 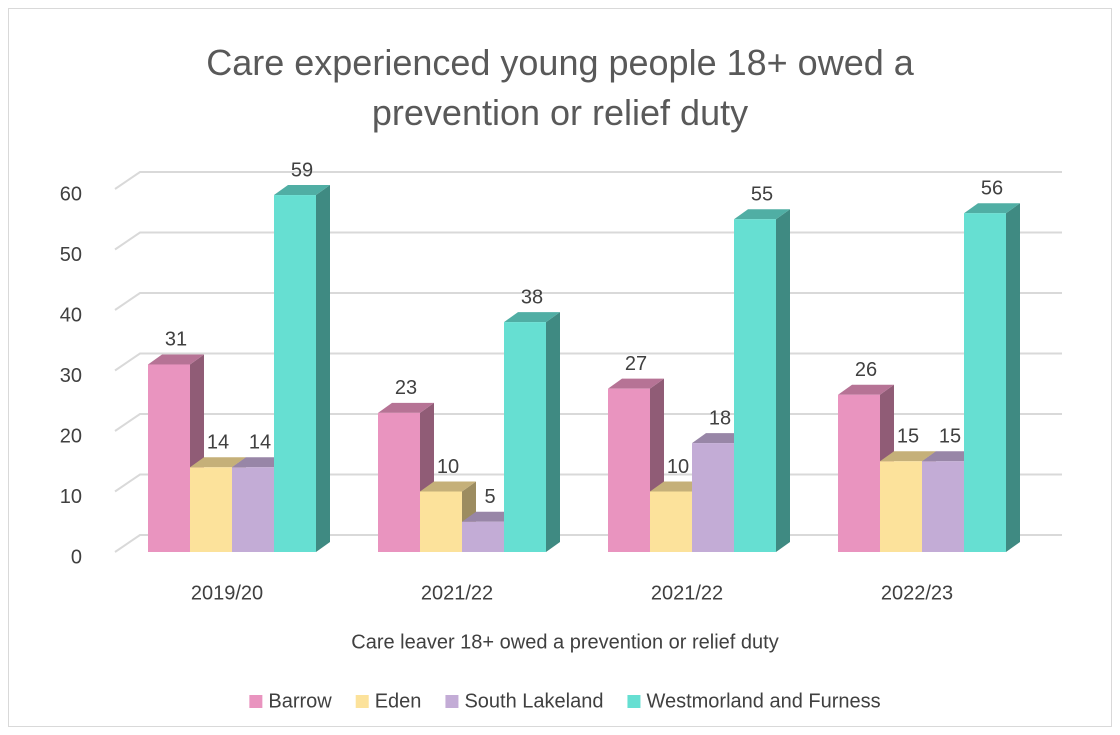 What do you see at coordinates (71, 255) in the screenshot?
I see `y-tick-label: 50` at bounding box center [71, 255].